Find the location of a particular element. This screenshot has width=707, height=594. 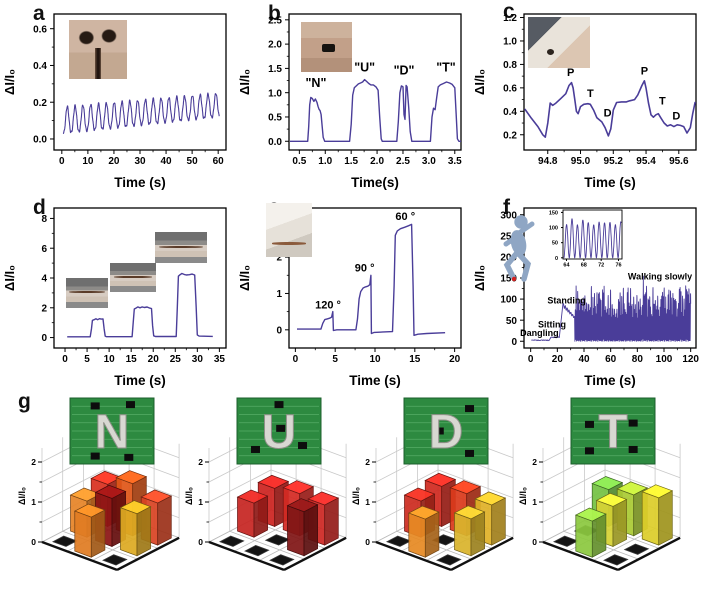

annotation: Sitting is located at coordinates (552, 324).